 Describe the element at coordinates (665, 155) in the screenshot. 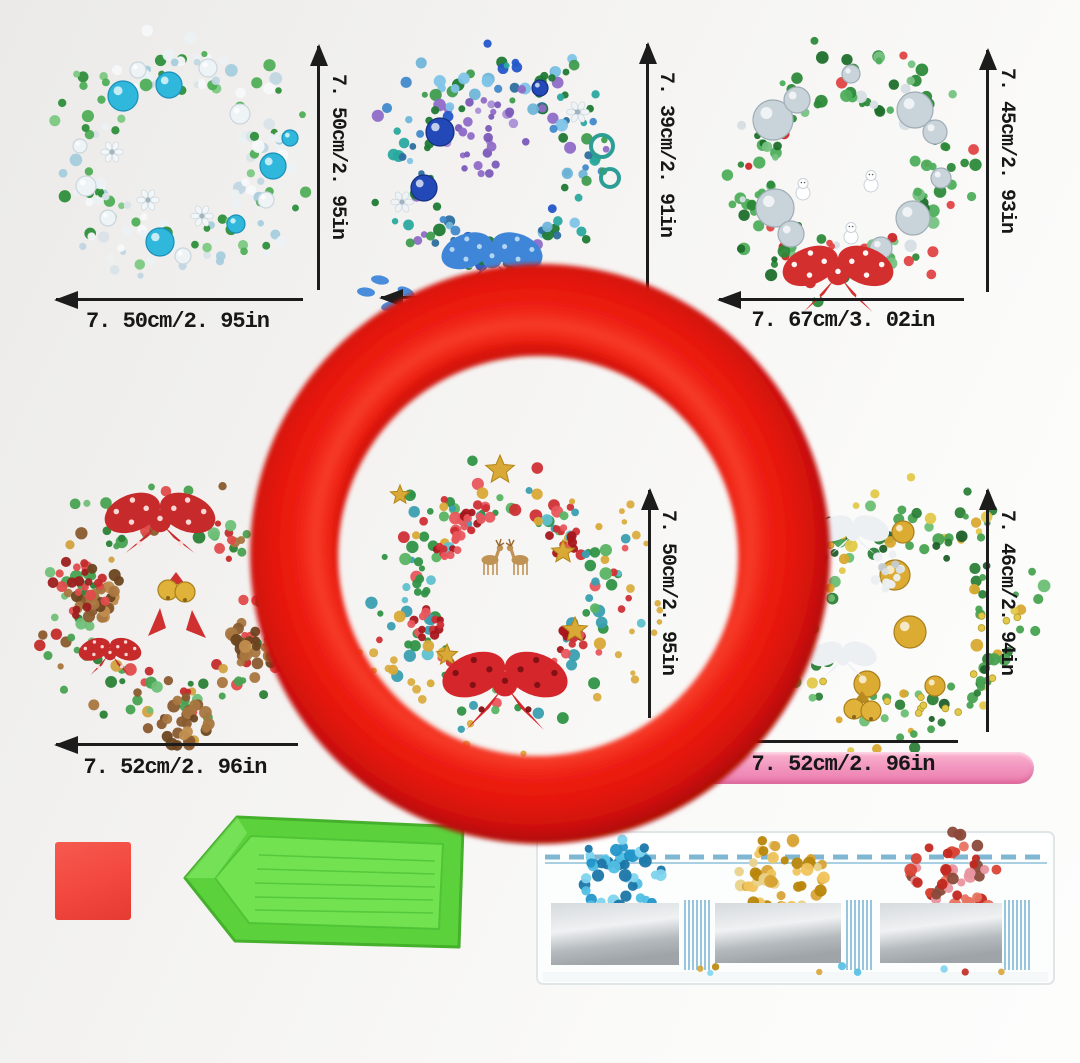

I see `wreath2-height-label: 7. 39cm/2. 91in` at that location.